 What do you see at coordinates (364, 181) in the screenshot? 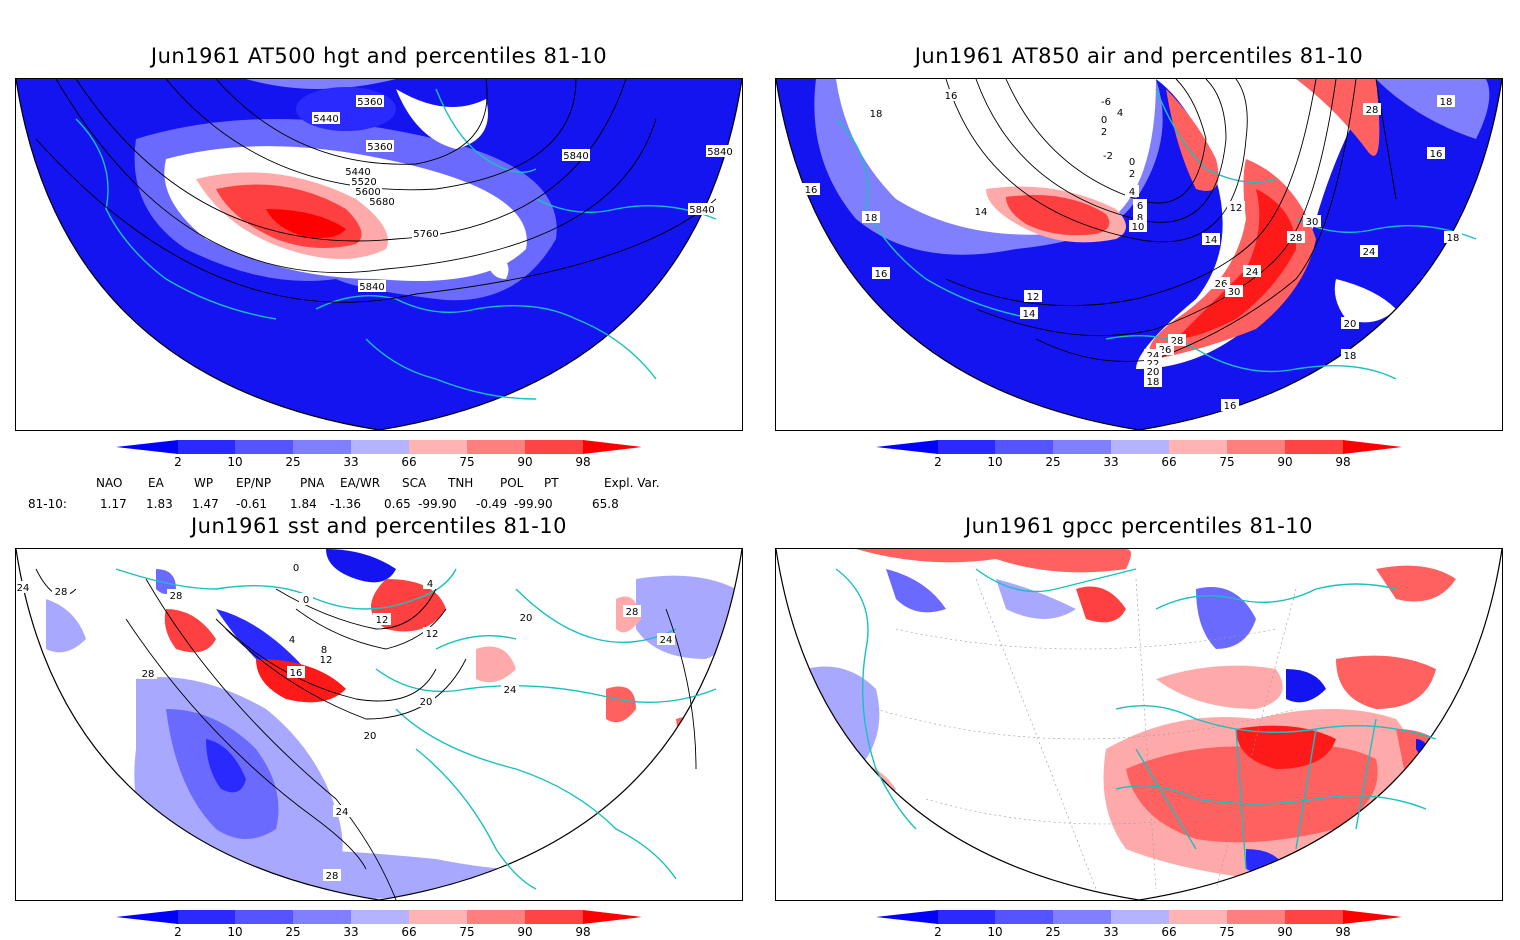
I see `contour-label: 5520` at bounding box center [364, 181].